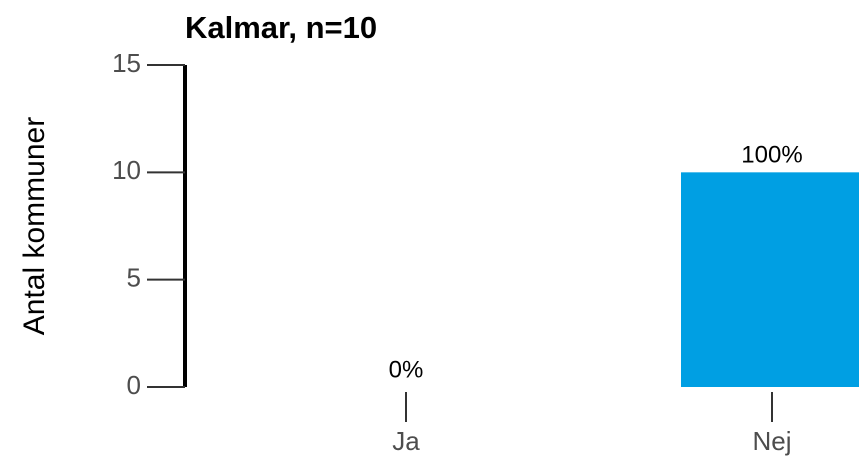  What do you see at coordinates (134, 278) in the screenshot?
I see `y-tick-label: 5` at bounding box center [134, 278].